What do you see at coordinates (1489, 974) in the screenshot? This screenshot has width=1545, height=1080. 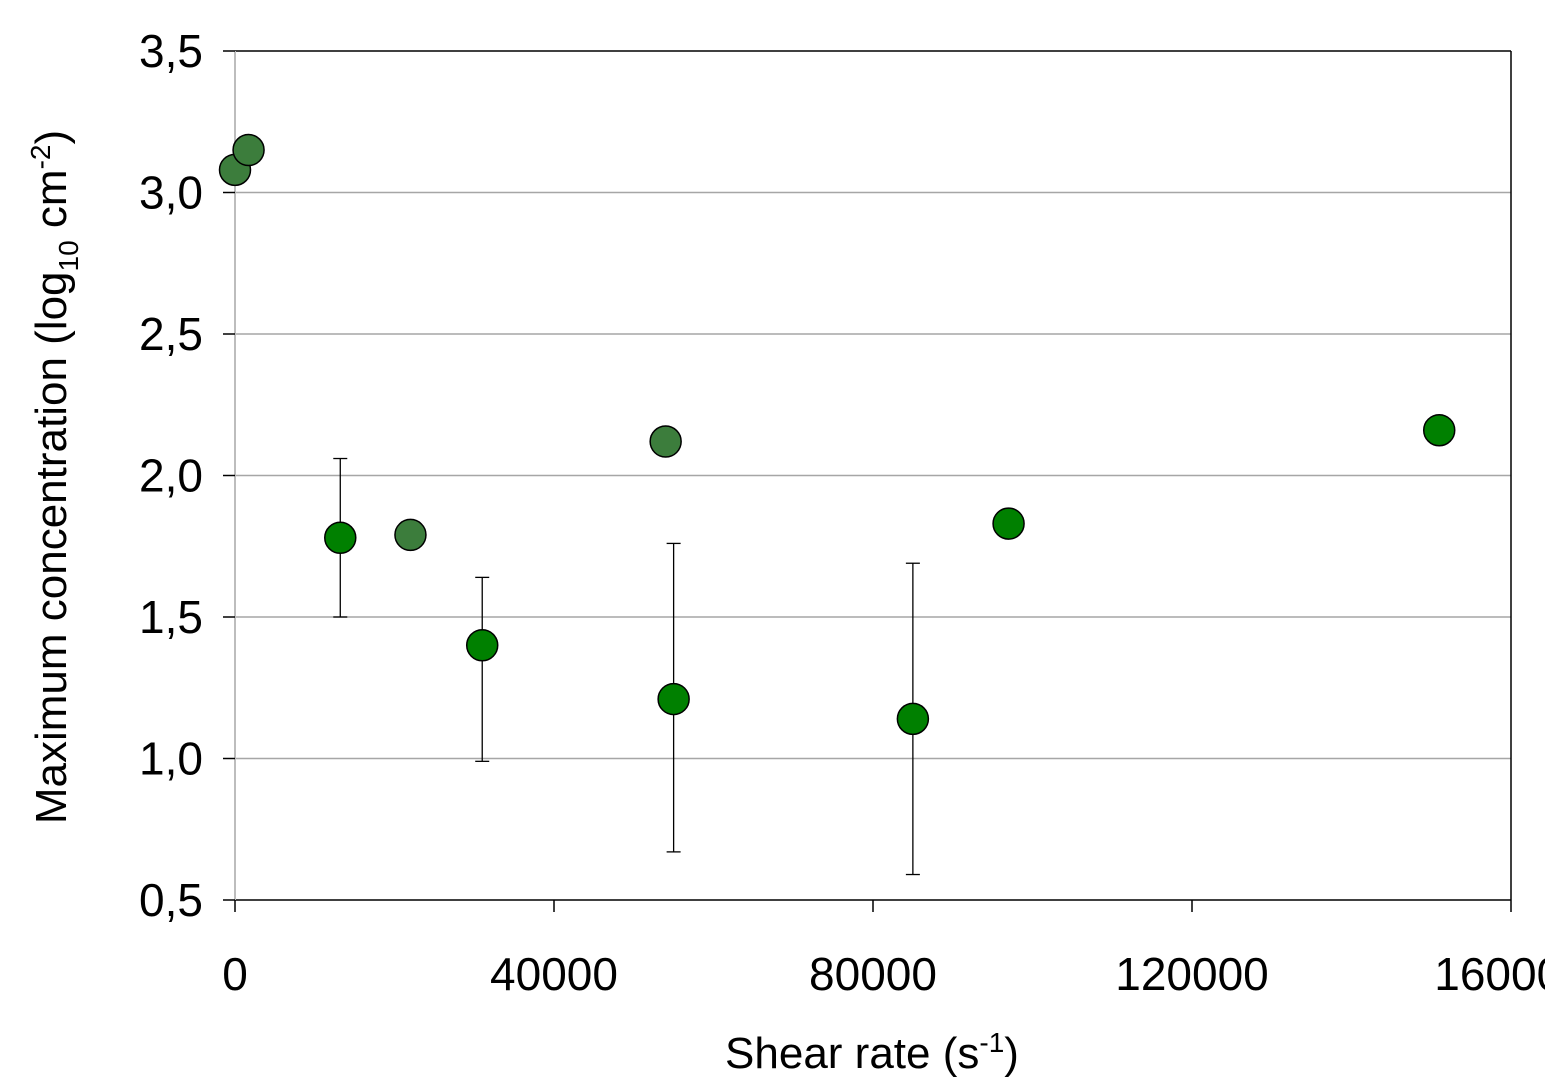 I see `x-tick-label-4: 160000` at bounding box center [1489, 974].